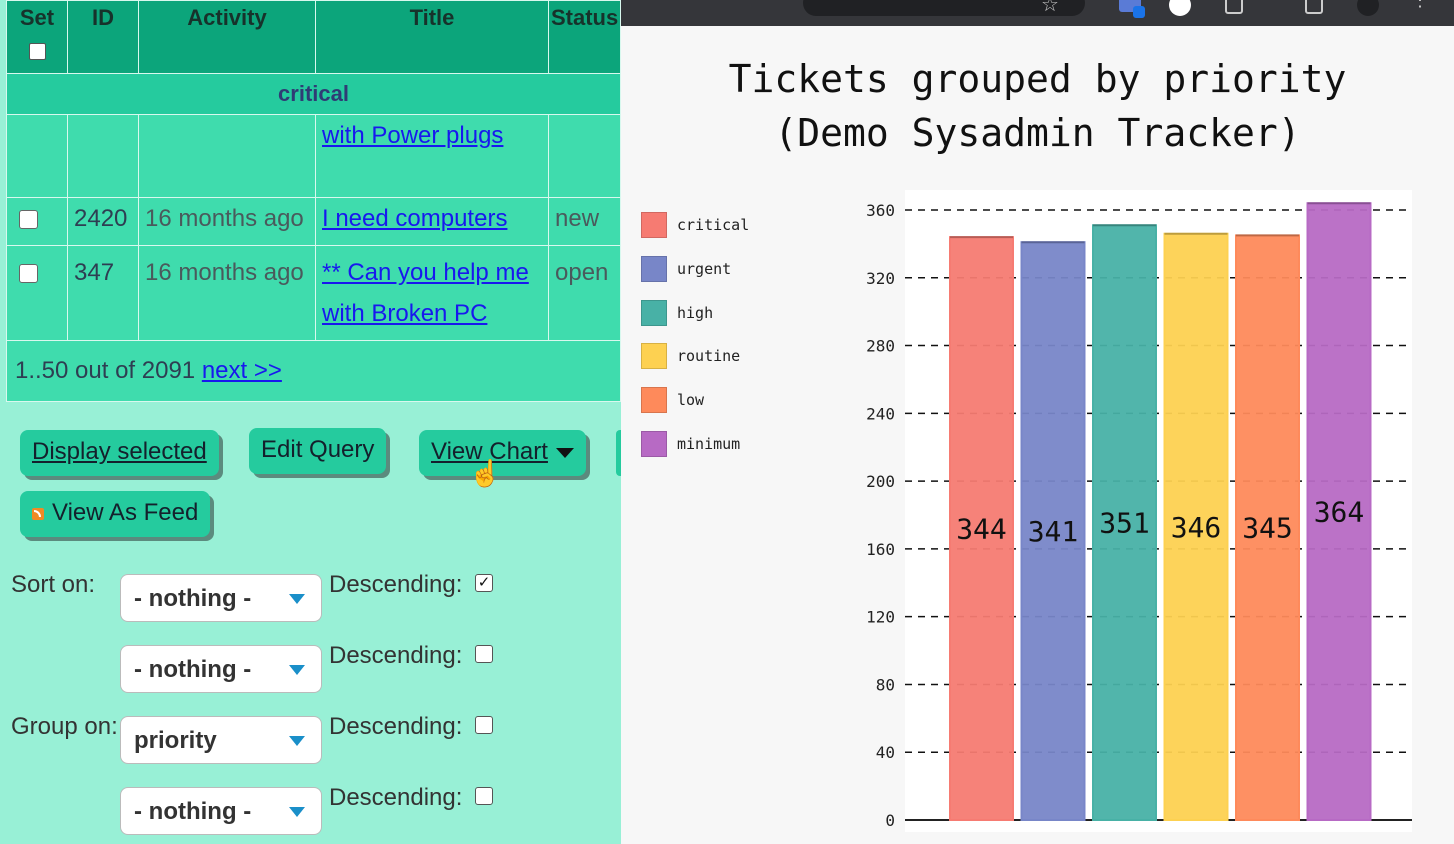  What do you see at coordinates (37, 51) in the screenshot?
I see `select-all-checkbox` at bounding box center [37, 51].